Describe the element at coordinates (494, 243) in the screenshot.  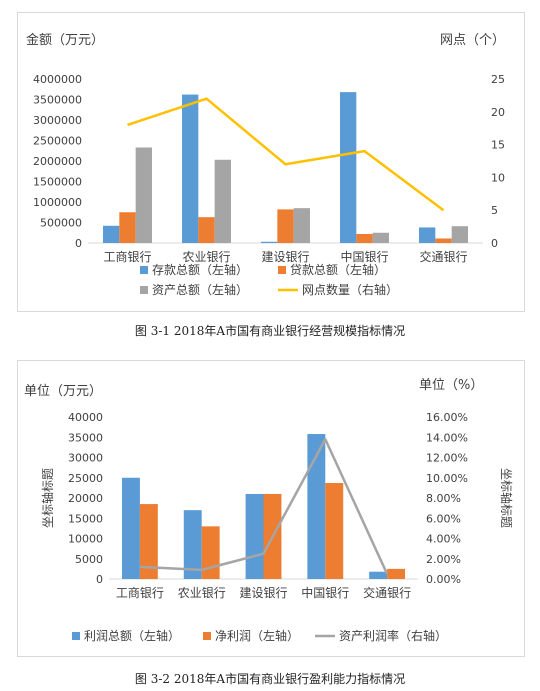
I see `y2-tick-label: 0` at that location.